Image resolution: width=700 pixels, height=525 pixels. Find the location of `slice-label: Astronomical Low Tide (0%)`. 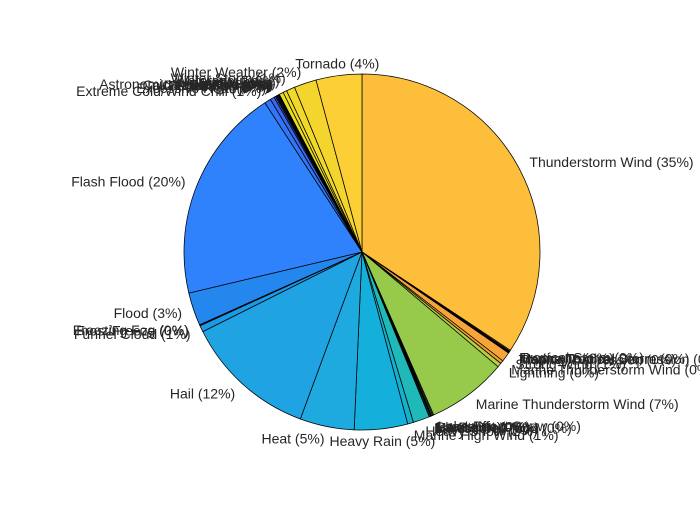

slice-label: Astronomical Low Tide (0%) is located at coordinates (186, 84).